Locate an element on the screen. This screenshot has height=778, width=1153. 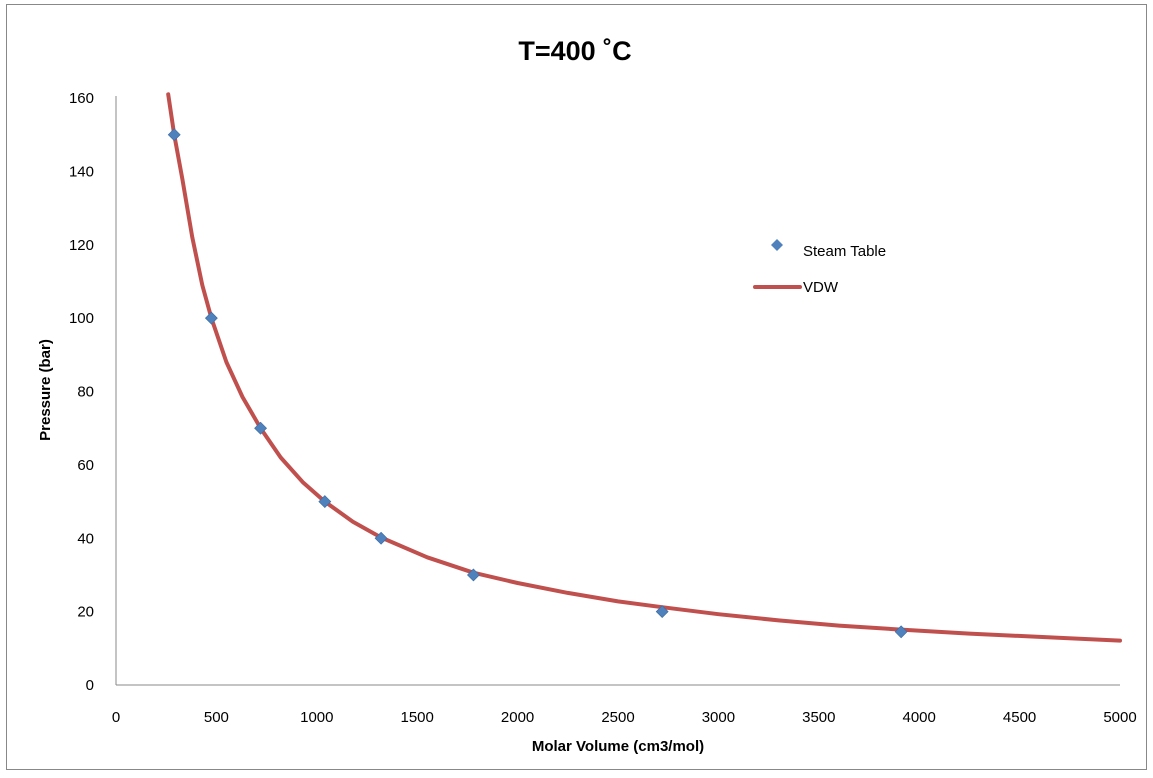
x-tick-label: 500 is located at coordinates (216, 717).